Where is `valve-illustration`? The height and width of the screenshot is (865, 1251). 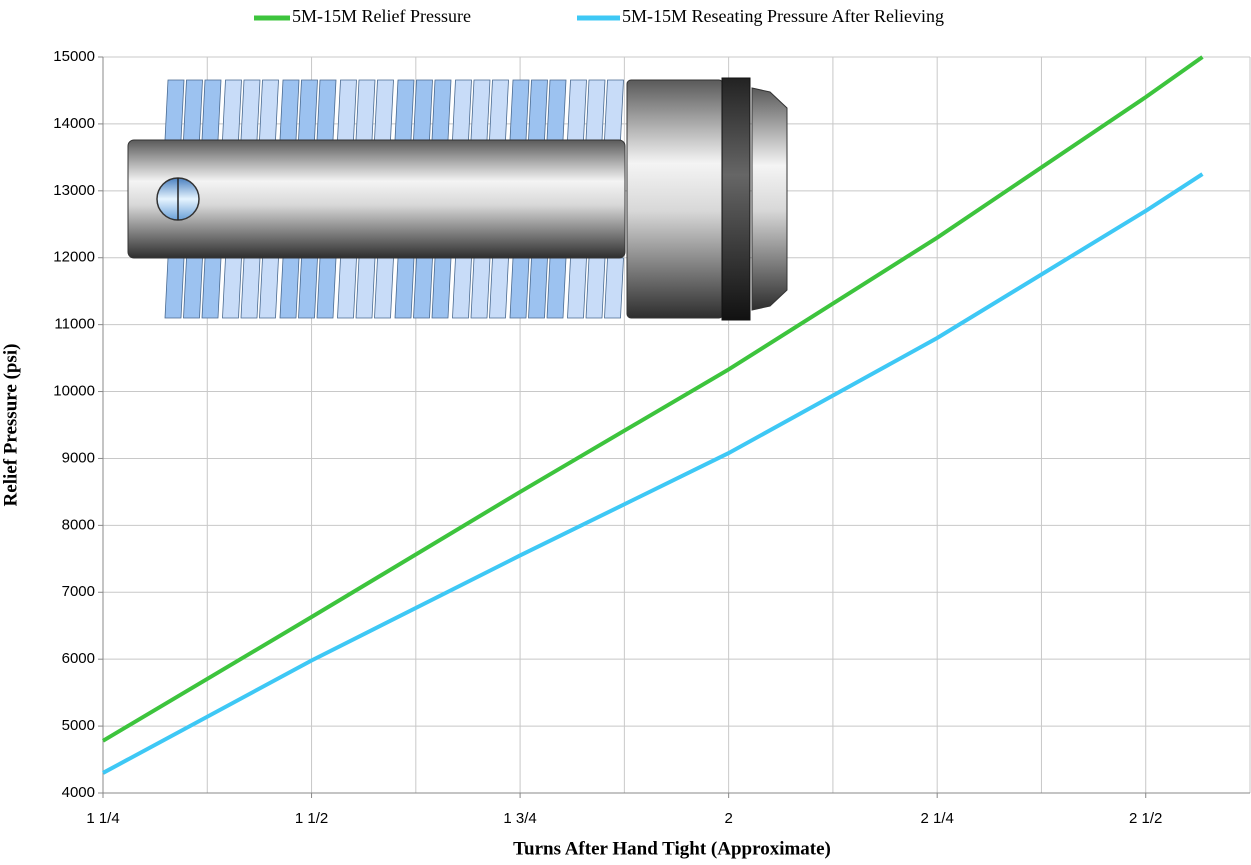 valve-illustration is located at coordinates (457, 199).